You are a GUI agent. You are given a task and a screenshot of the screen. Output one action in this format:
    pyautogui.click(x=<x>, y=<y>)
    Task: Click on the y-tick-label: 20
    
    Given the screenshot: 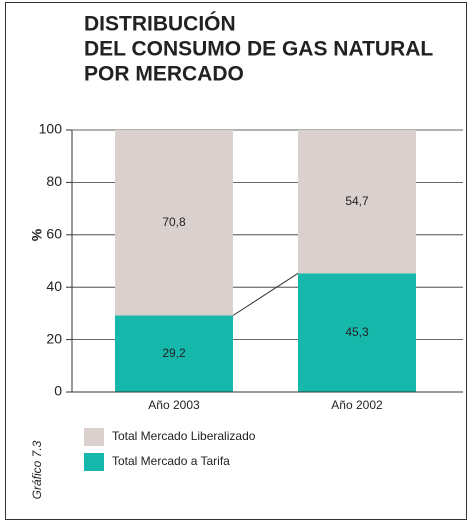 What is the action you would take?
    pyautogui.click(x=54, y=338)
    